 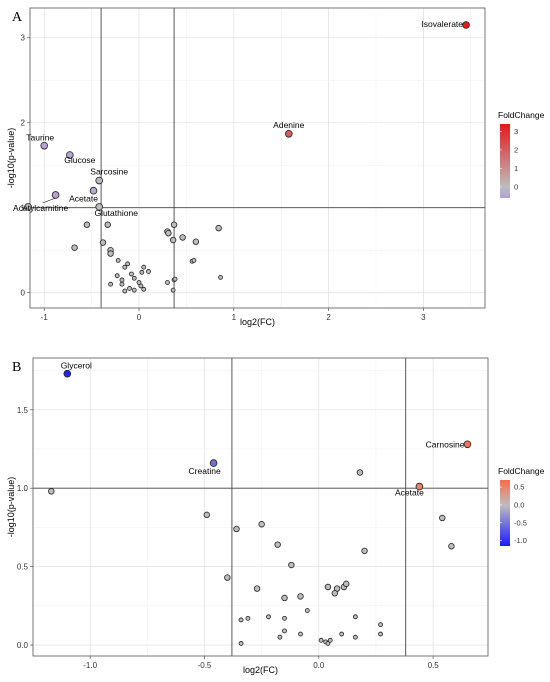 I want to click on label-leader, so click(x=49, y=200).